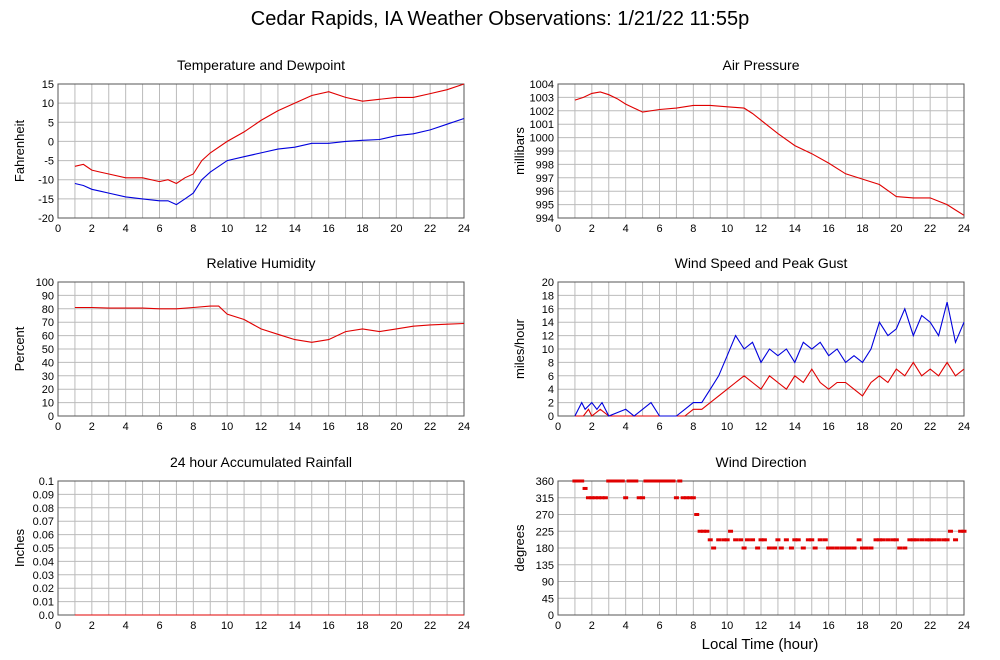 The width and height of the screenshot is (1000, 660). Describe the element at coordinates (269, 134) in the screenshot. I see `series-line-red` at that location.